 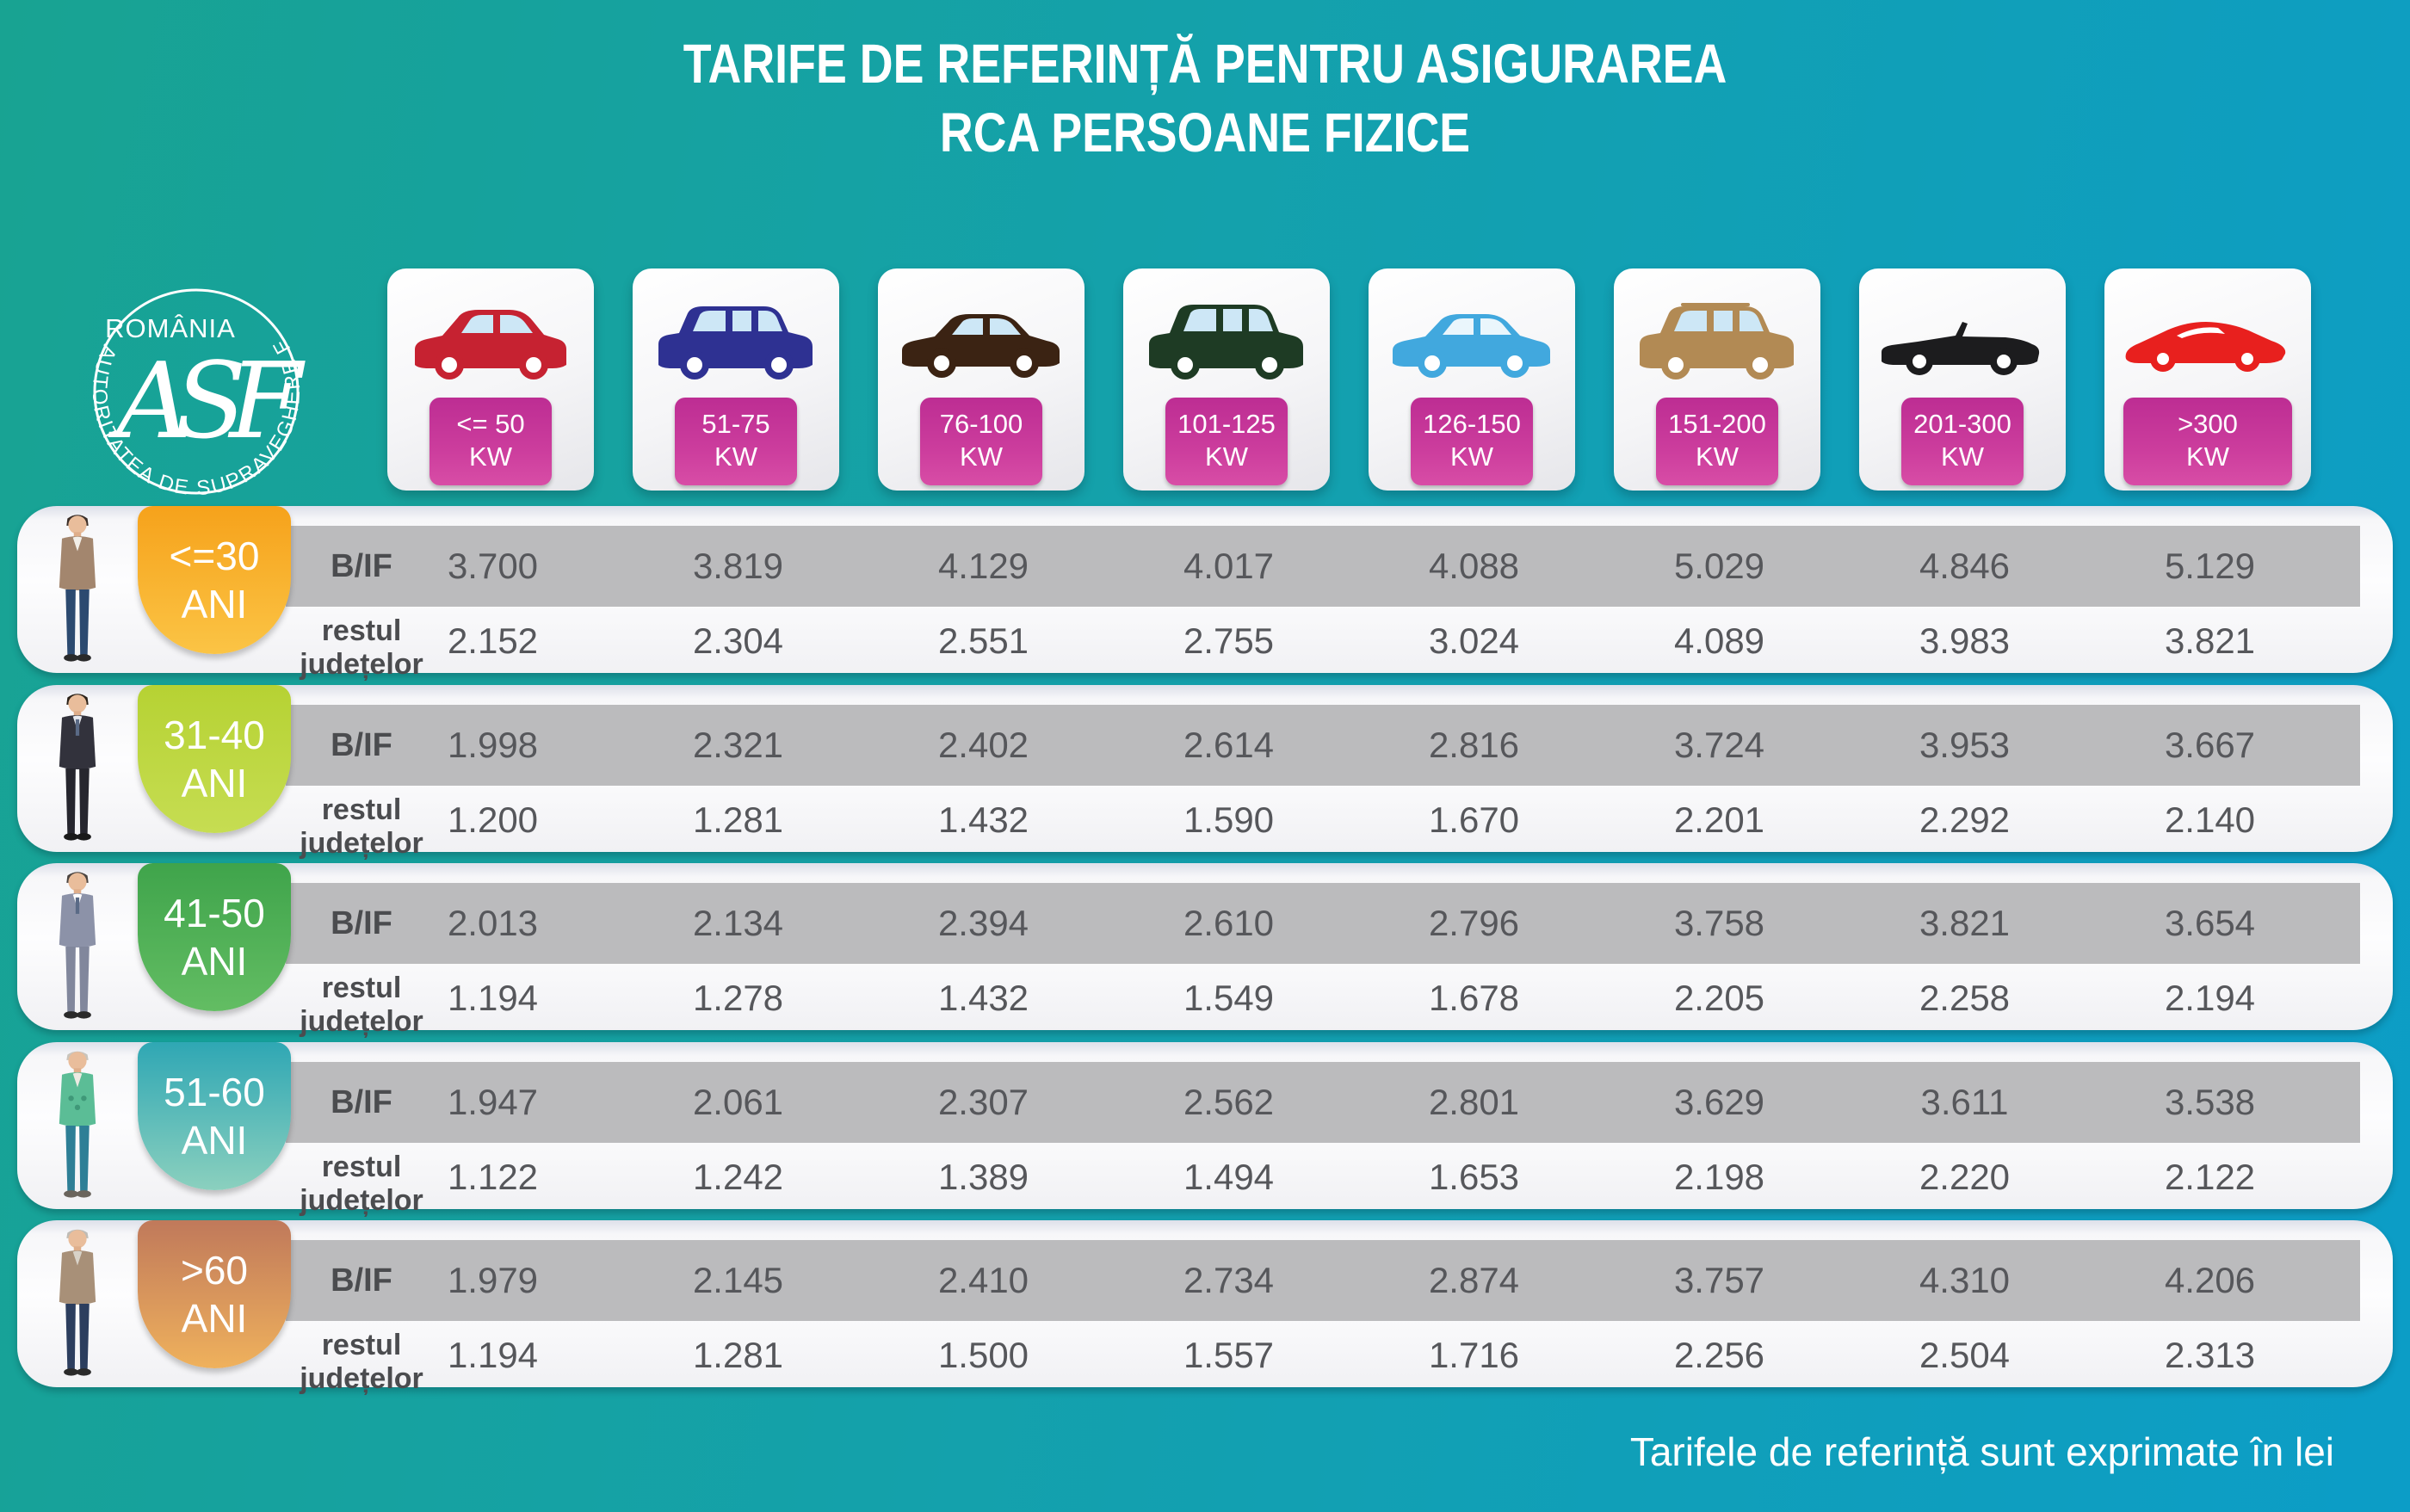 What do you see at coordinates (1474, 819) in the screenshot?
I see `tariff-value: 1.670` at bounding box center [1474, 819].